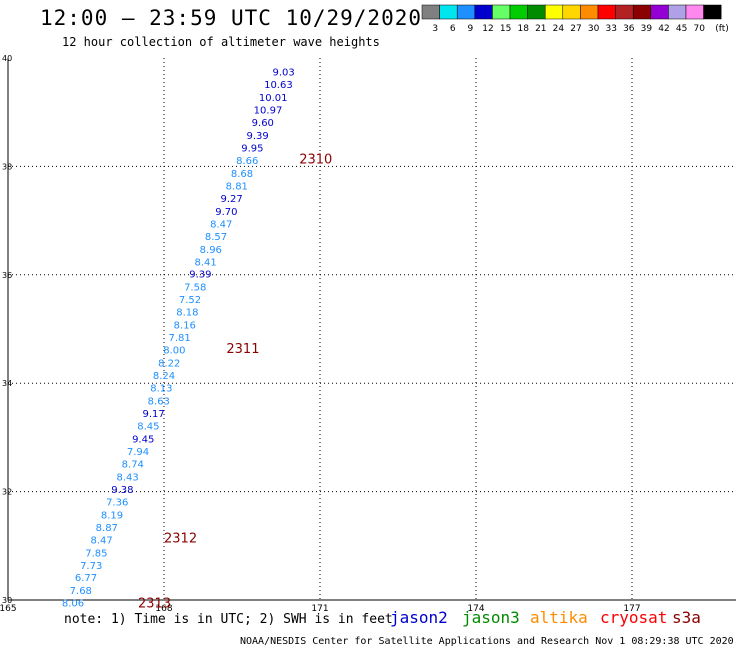 This screenshot has height=650, width=740. I want to click on swh-data-label: 8.43, so click(127, 477).